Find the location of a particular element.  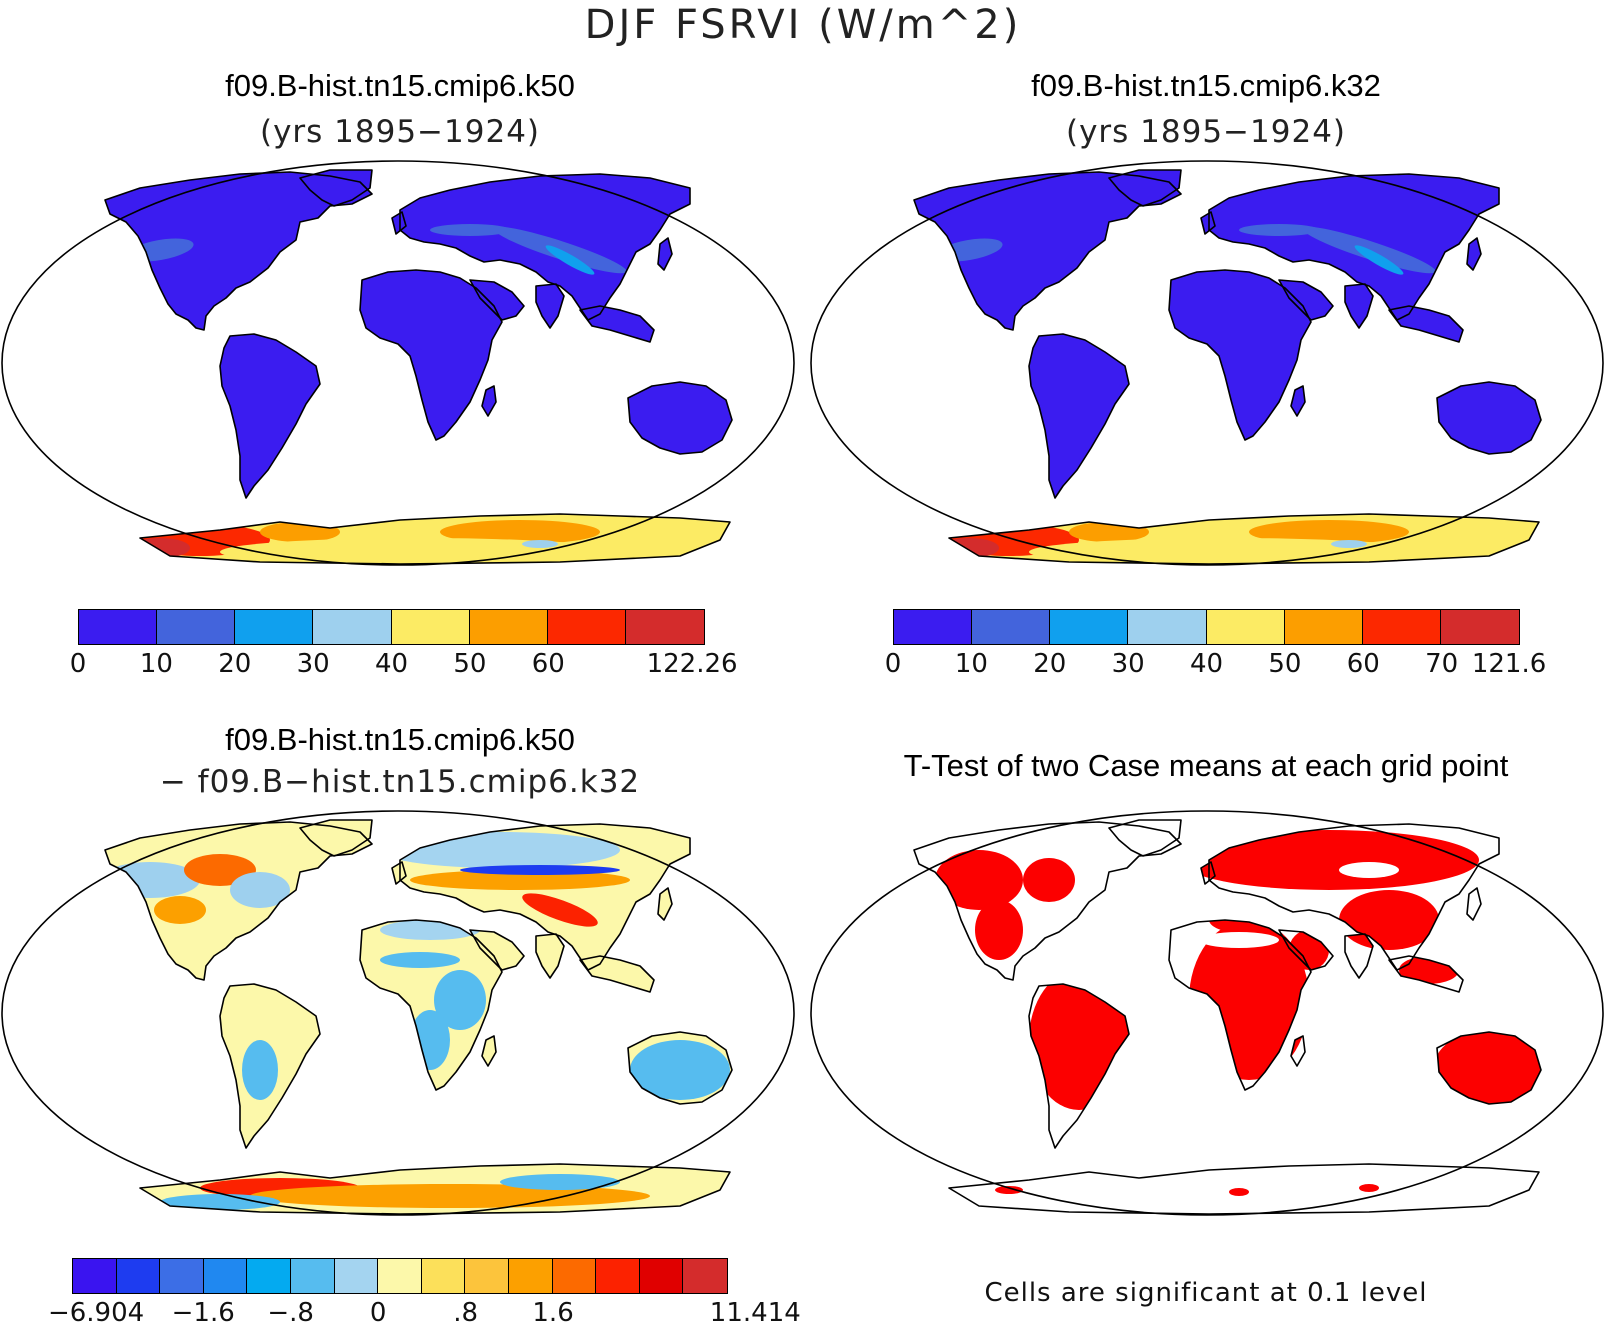

panel-3-subtitle: − f09.B−hist.tn15.cmip6.k32 is located at coordinates (400, 782).